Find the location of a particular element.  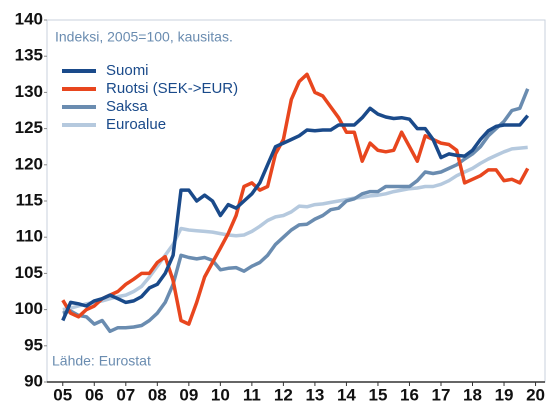

y-tick-label: 100 is located at coordinates (29, 308).